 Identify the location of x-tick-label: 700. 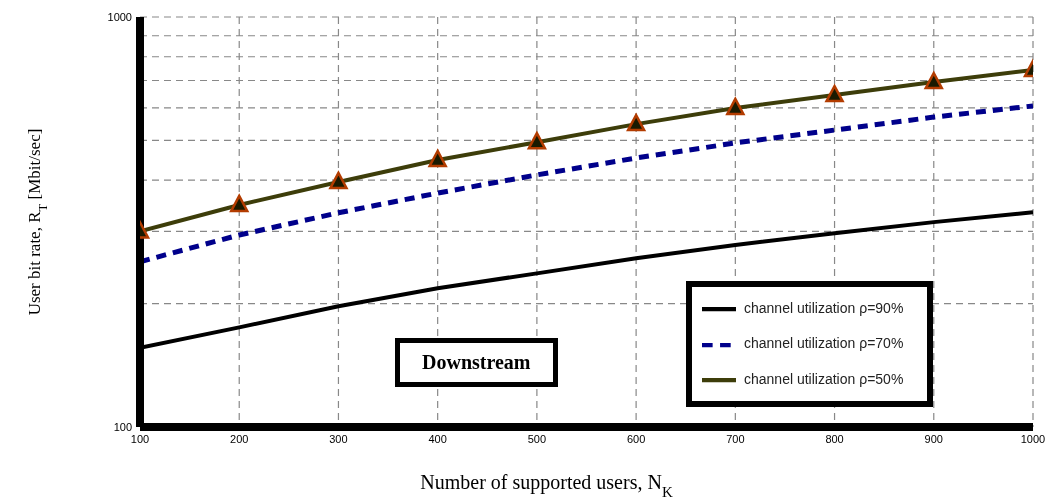
(735, 438).